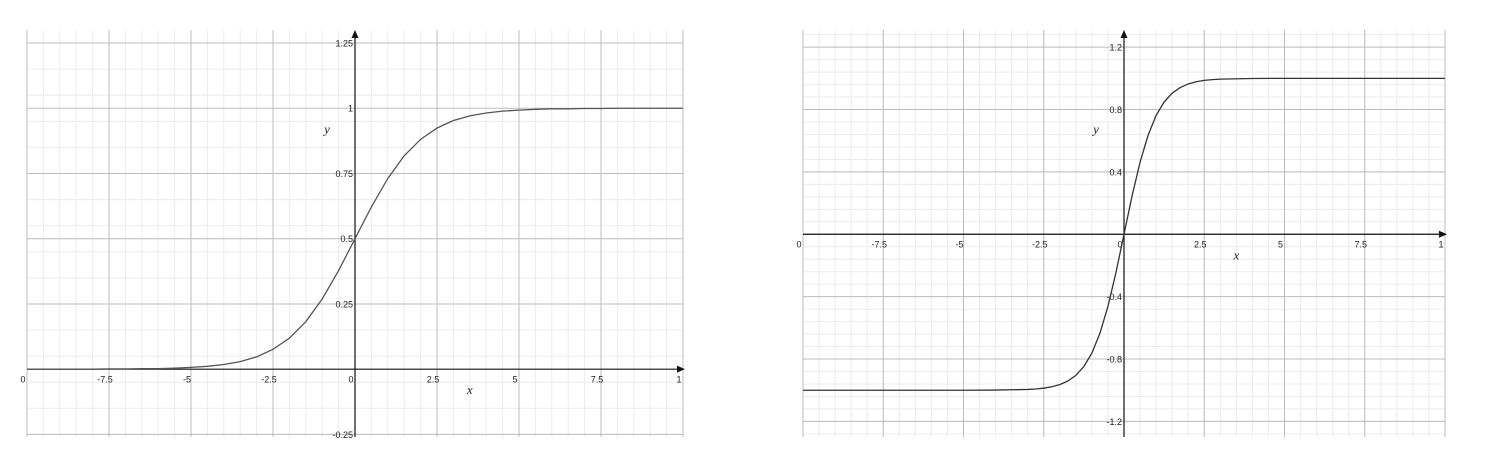 This screenshot has height=464, width=1492. I want to click on y-tick-label: -0.25, so click(342, 435).